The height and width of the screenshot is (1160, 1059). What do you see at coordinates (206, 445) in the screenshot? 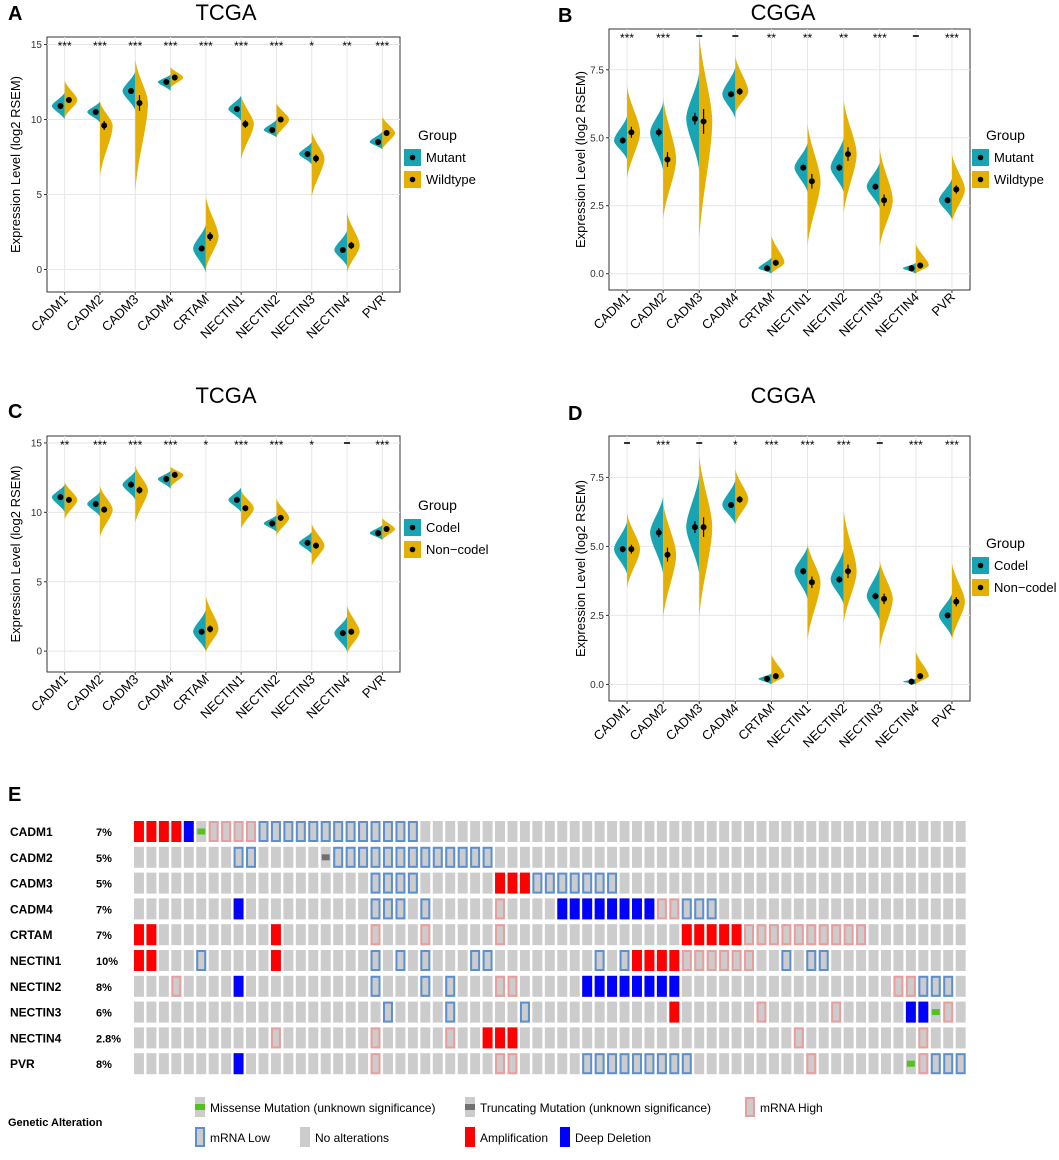
I see `significance-label: *` at bounding box center [206, 445].